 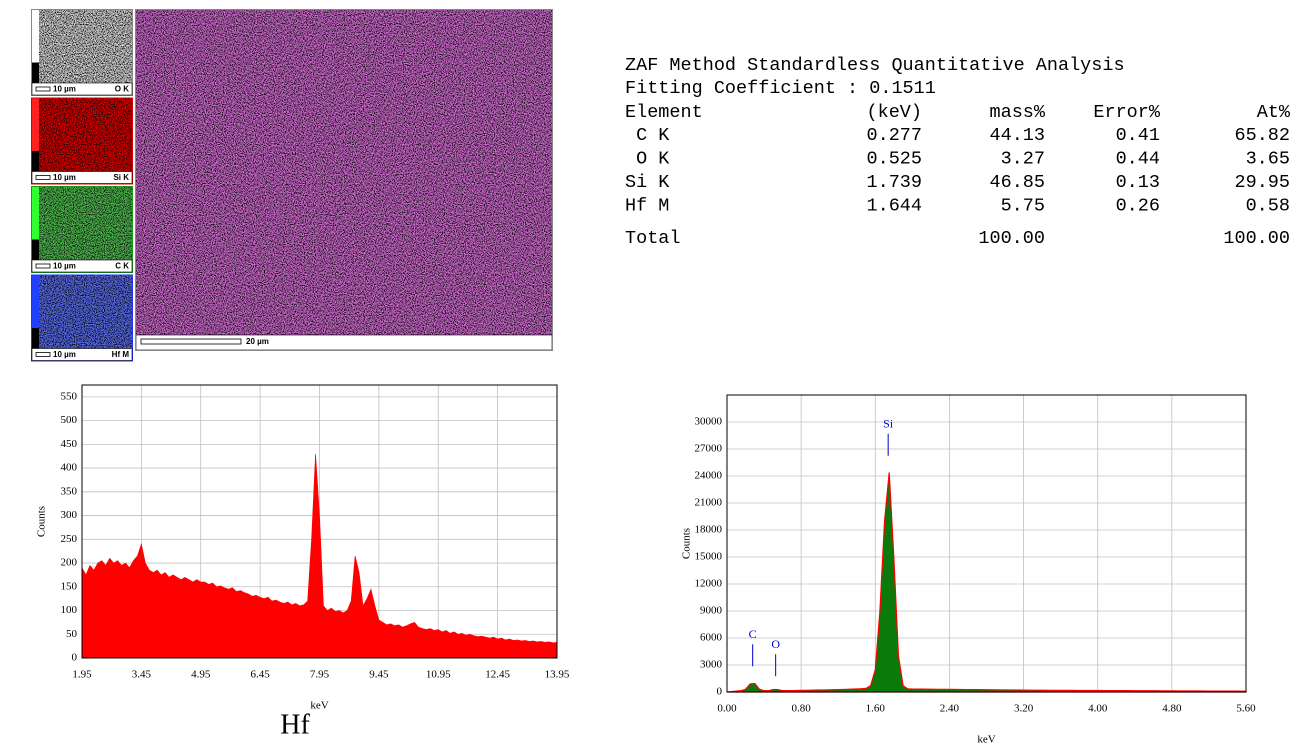 I want to click on y-tick-label: 9000, so click(x=711, y=611).